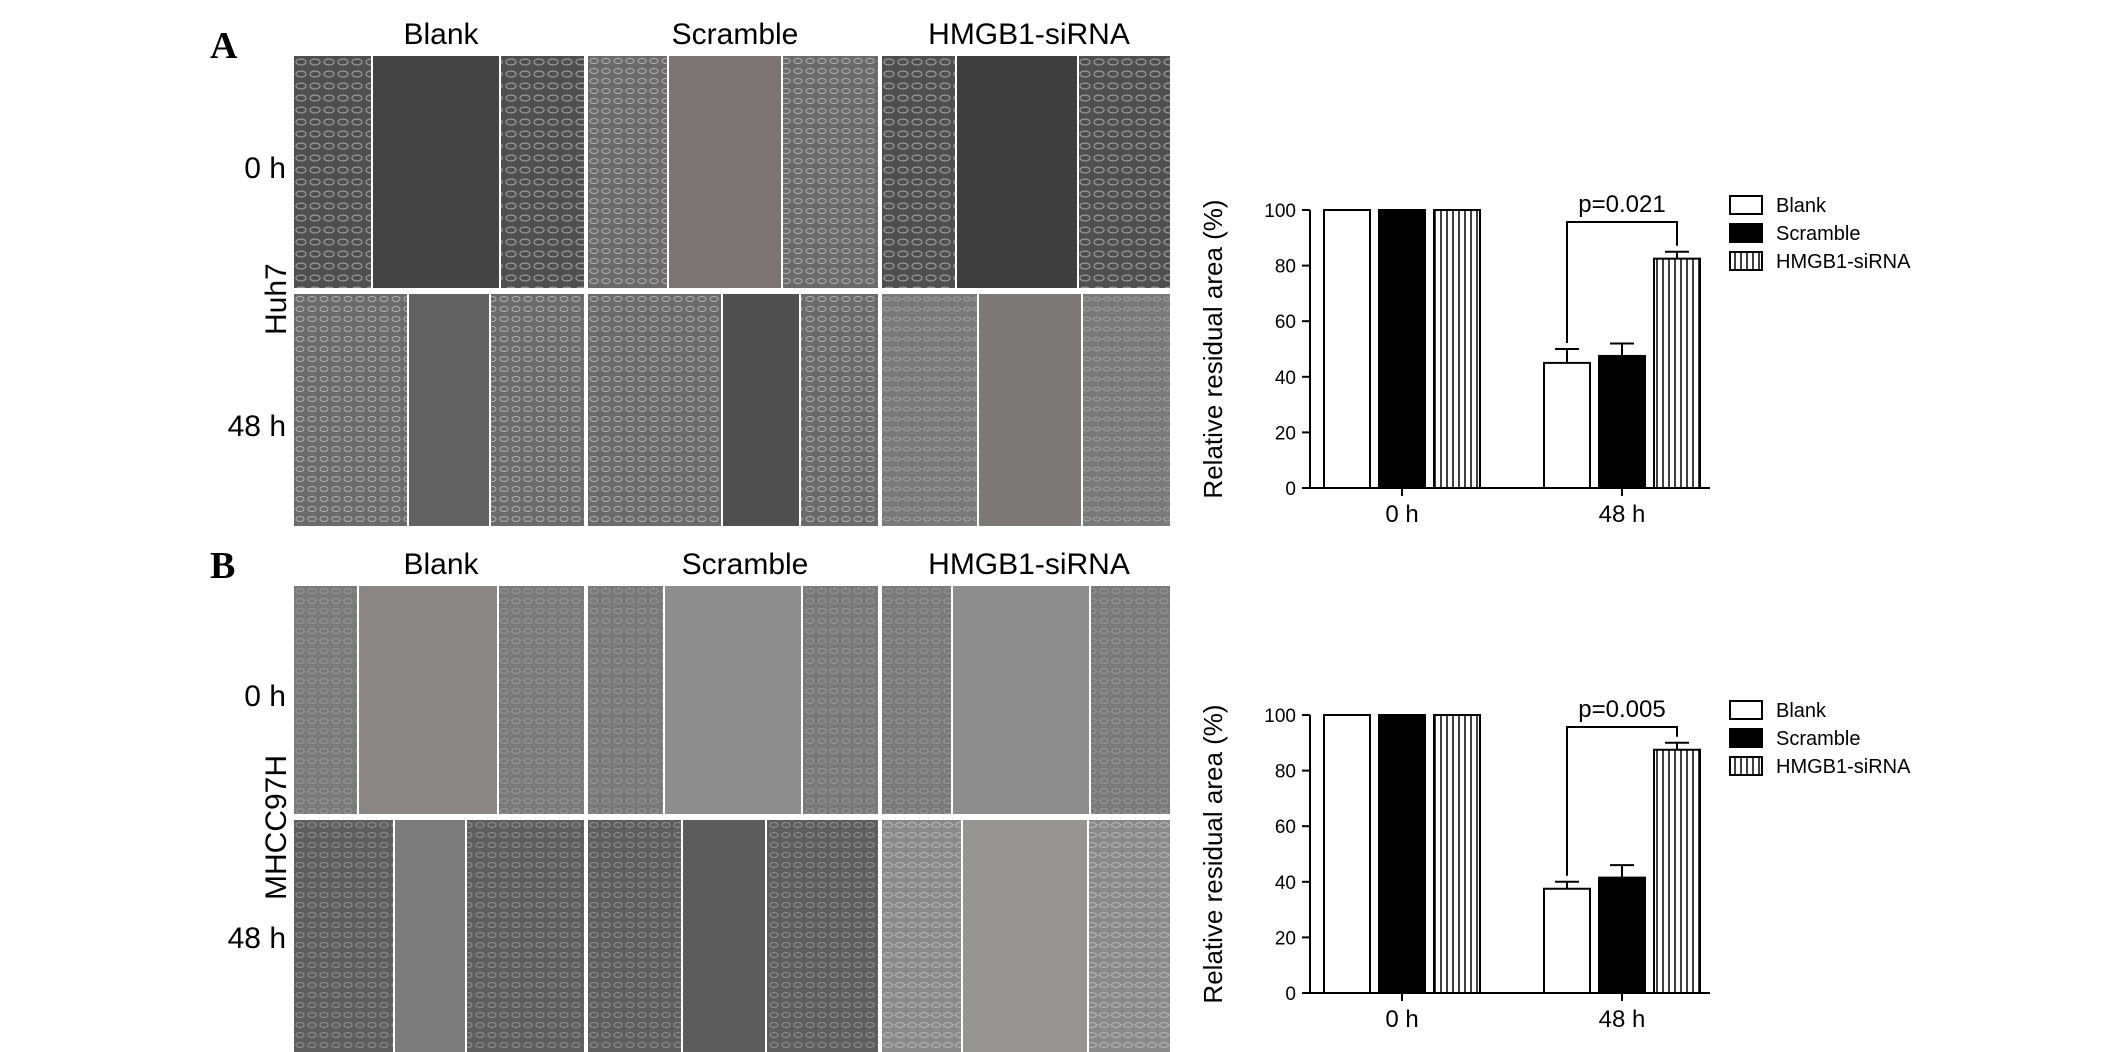 The width and height of the screenshot is (2126, 1052). I want to click on column-label-scramble: Scramble, so click(735, 34).